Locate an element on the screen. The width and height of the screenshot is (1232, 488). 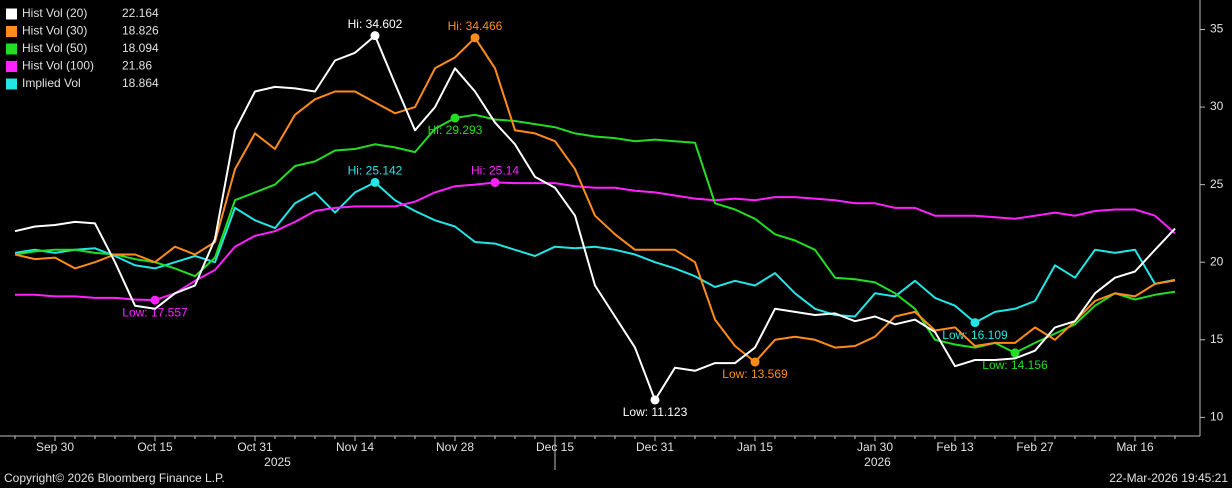
x-tick-label: Feb 27 is located at coordinates (1035, 447).